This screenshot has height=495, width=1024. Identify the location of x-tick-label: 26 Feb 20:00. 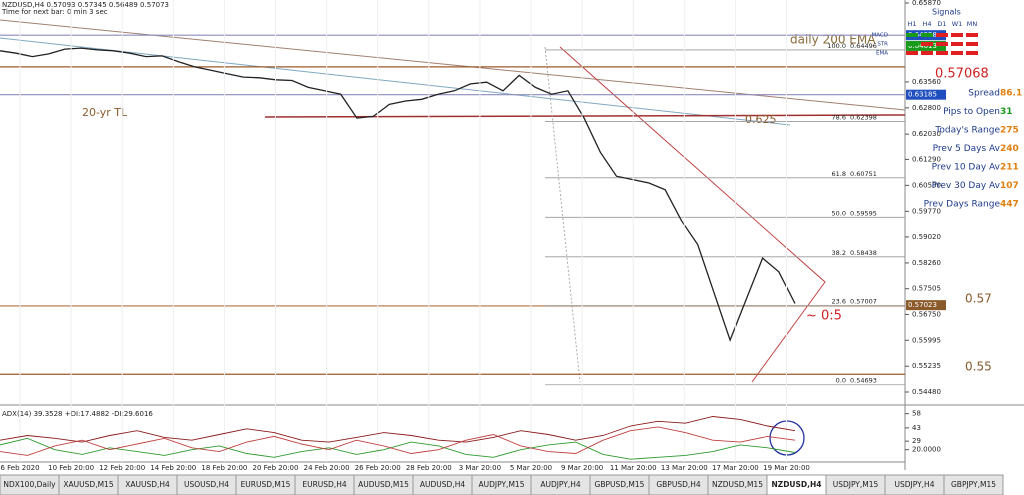
(378, 468).